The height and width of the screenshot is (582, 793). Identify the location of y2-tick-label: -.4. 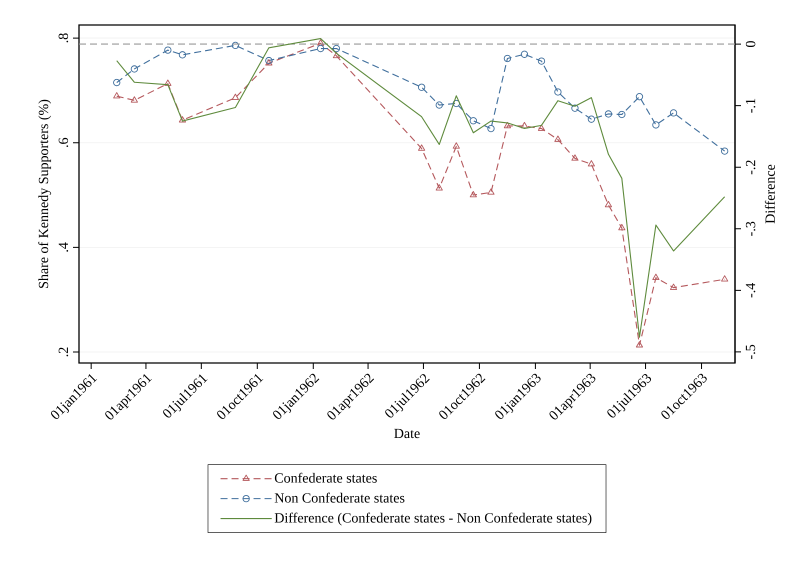
(751, 290).